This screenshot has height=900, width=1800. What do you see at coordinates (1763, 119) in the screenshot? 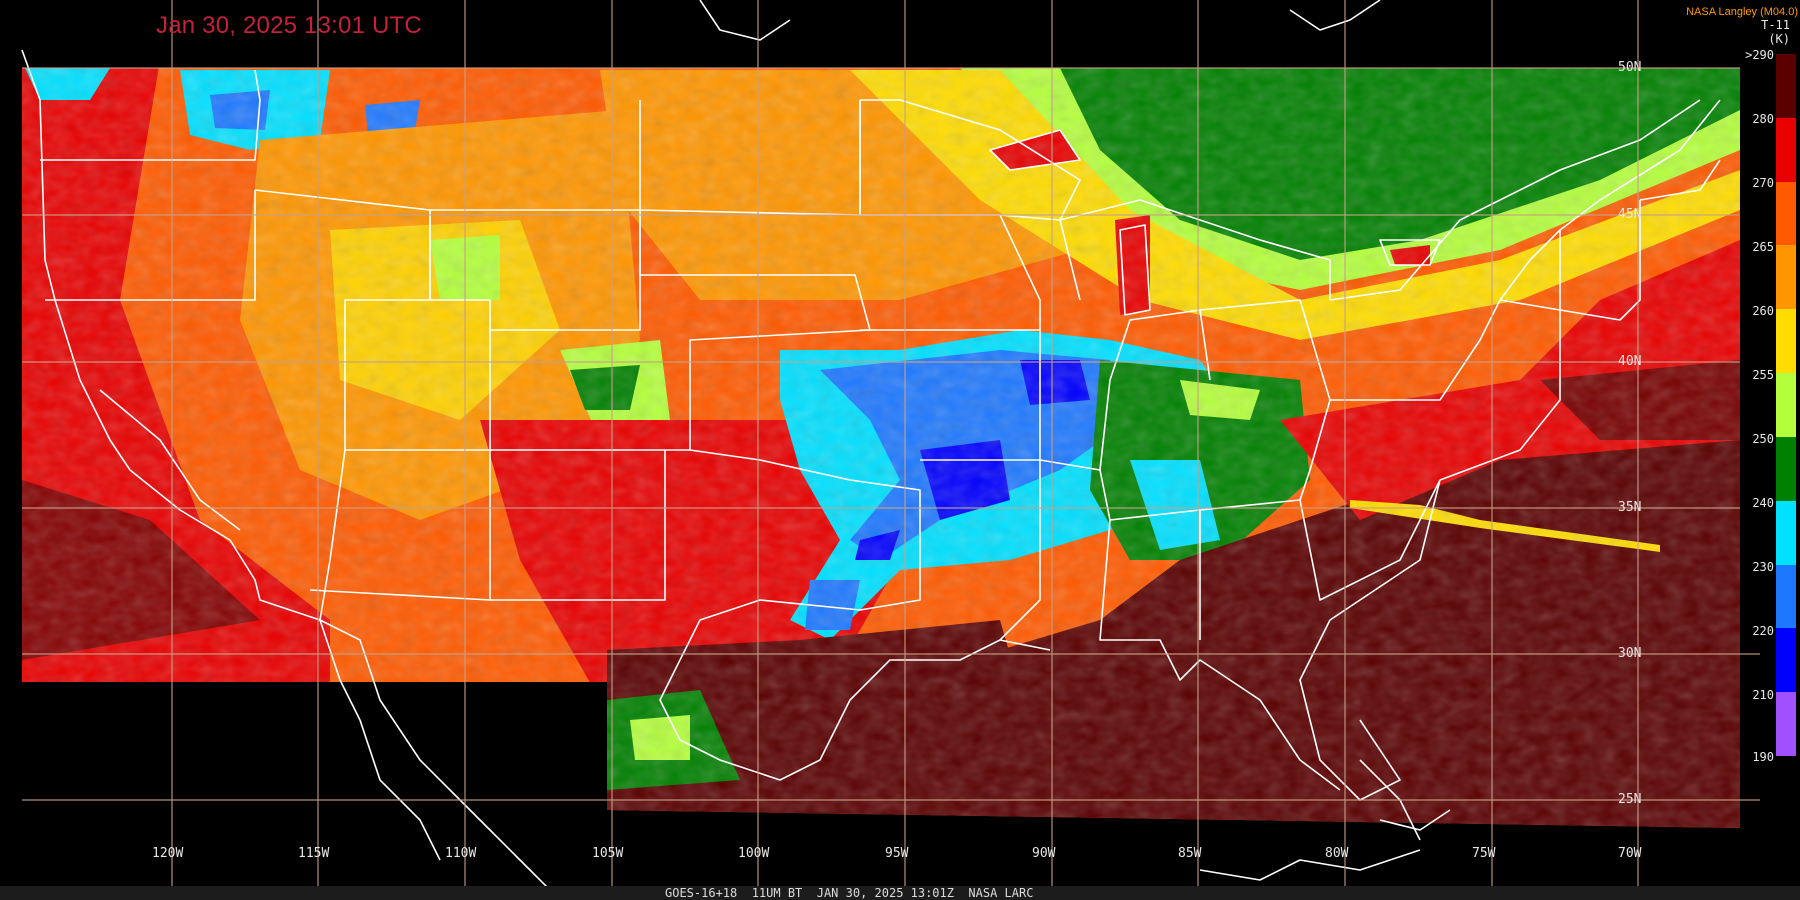
I see `colorbar-tick-label: 280` at bounding box center [1763, 119].